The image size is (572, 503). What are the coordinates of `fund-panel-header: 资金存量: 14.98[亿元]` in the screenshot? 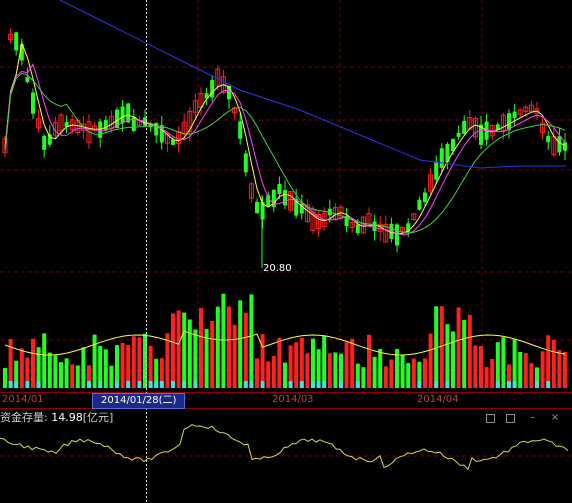 It's located at (56, 418).